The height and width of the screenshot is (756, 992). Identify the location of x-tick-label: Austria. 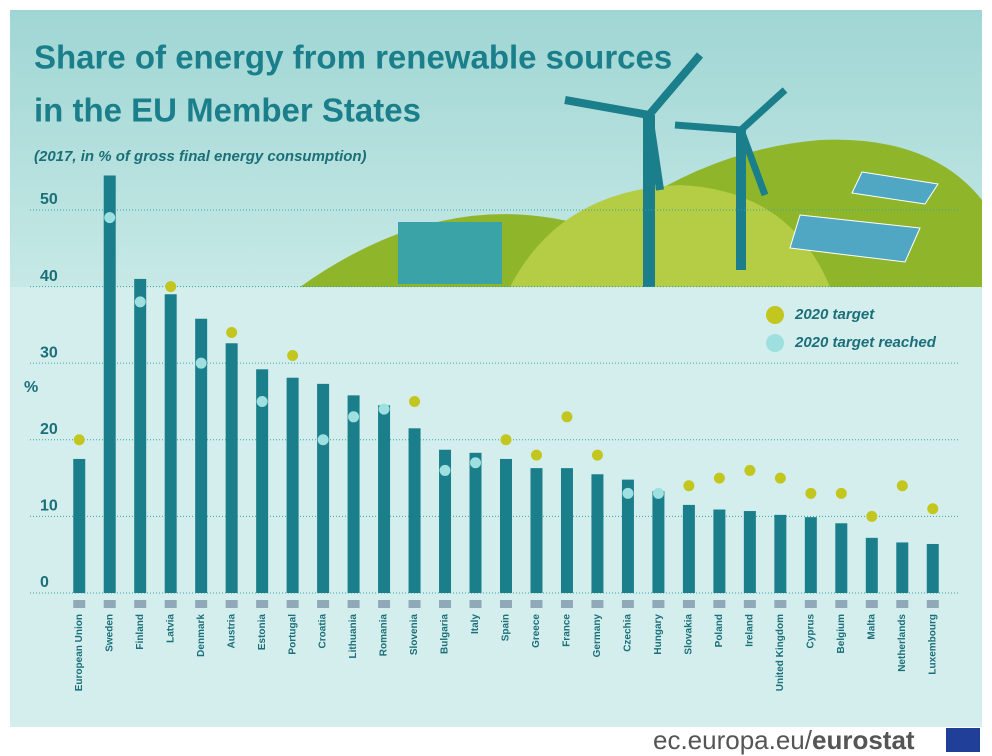
(231, 631).